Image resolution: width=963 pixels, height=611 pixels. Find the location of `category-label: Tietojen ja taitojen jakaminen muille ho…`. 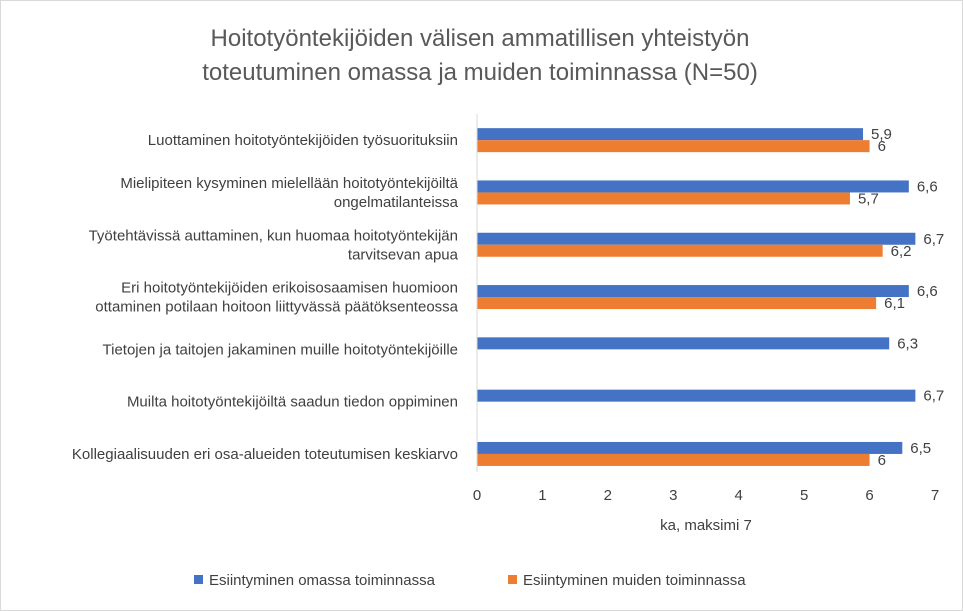

category-label: Tietojen ja taitojen jakaminen muille ho… is located at coordinates (280, 349).